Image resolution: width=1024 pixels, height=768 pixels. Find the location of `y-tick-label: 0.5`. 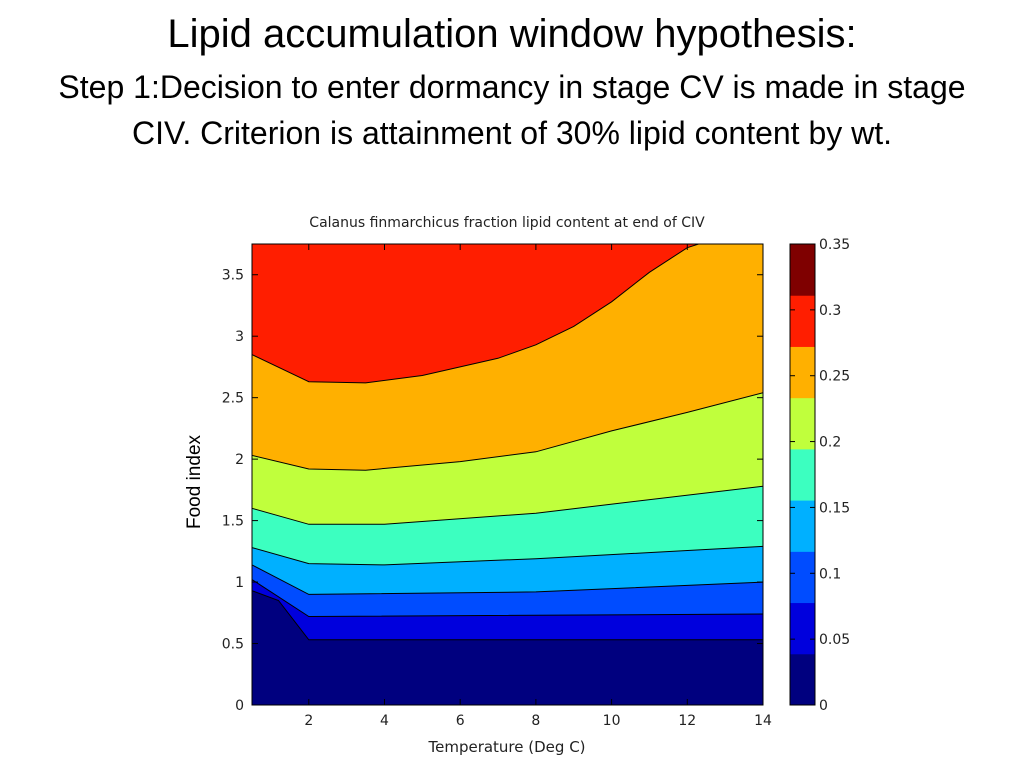

y-tick-label: 0.5 is located at coordinates (233, 645).